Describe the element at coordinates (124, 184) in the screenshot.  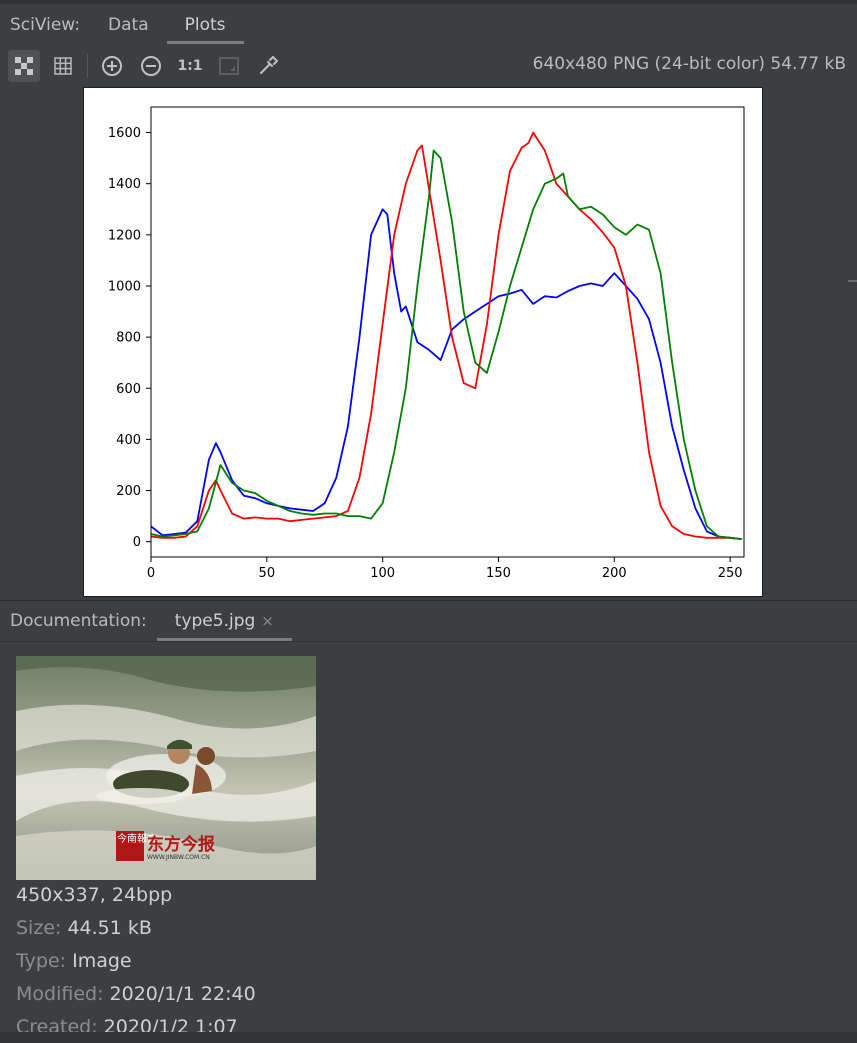
I see `y-tick-label: 1400` at that location.